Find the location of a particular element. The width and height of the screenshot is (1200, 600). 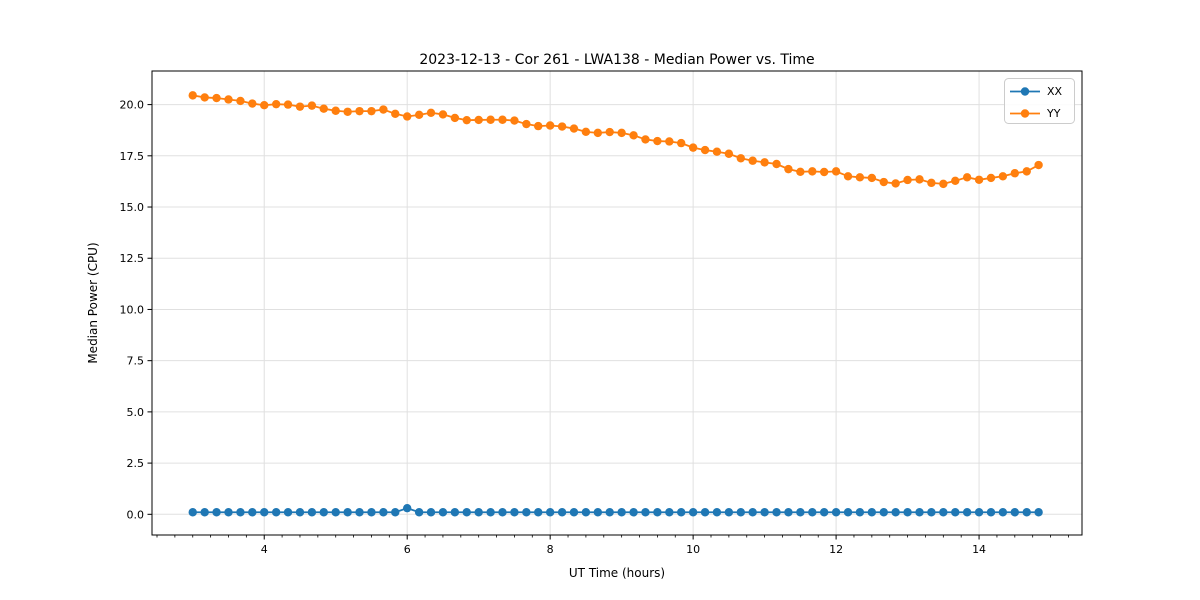

x-tick-label: 8 is located at coordinates (550, 549).